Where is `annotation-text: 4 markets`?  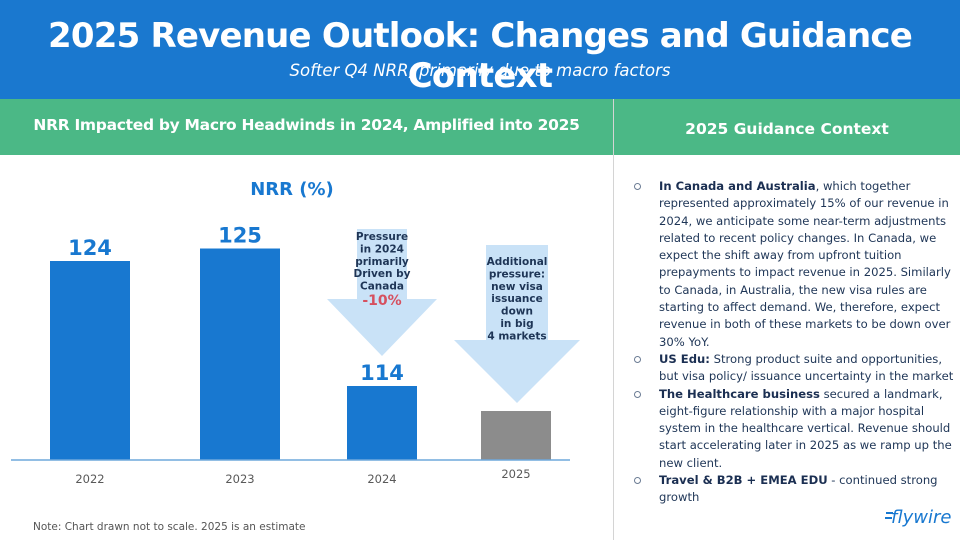 annotation-text: 4 markets is located at coordinates (516, 336).